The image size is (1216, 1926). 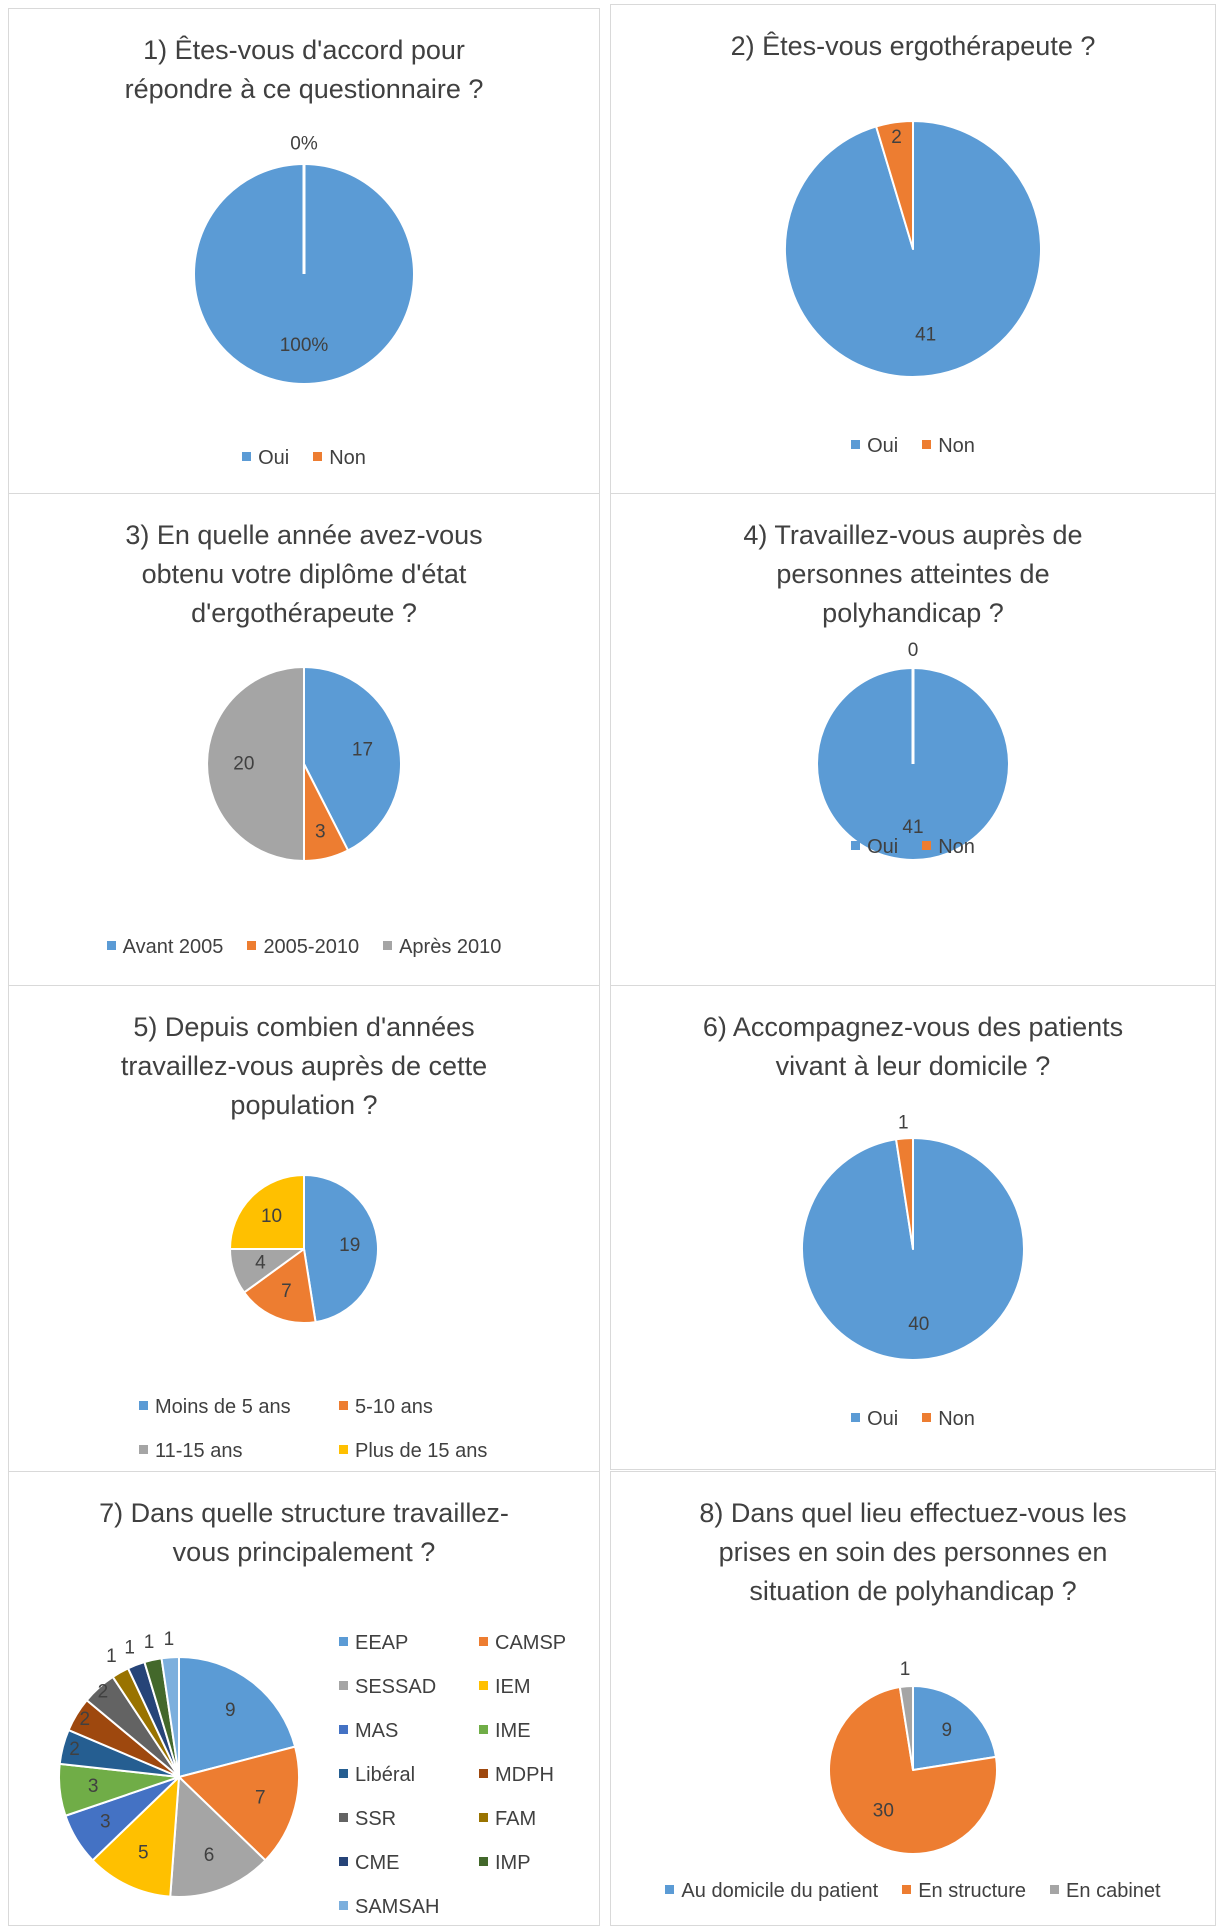 What do you see at coordinates (913, 750) in the screenshot?
I see `pie-chart: 41 0` at bounding box center [913, 750].